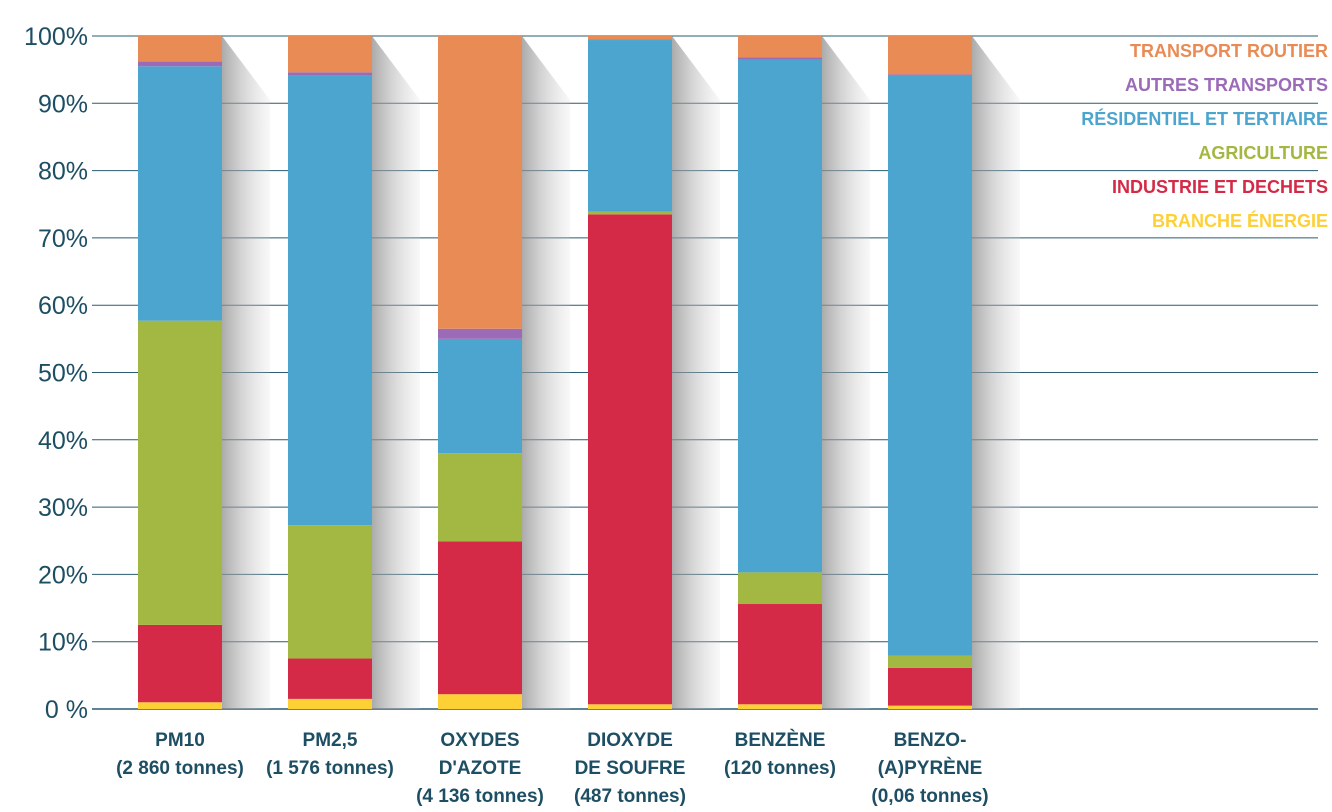 The image size is (1332, 812). Describe the element at coordinates (63, 575) in the screenshot. I see `y-tick-label: 20%` at that location.